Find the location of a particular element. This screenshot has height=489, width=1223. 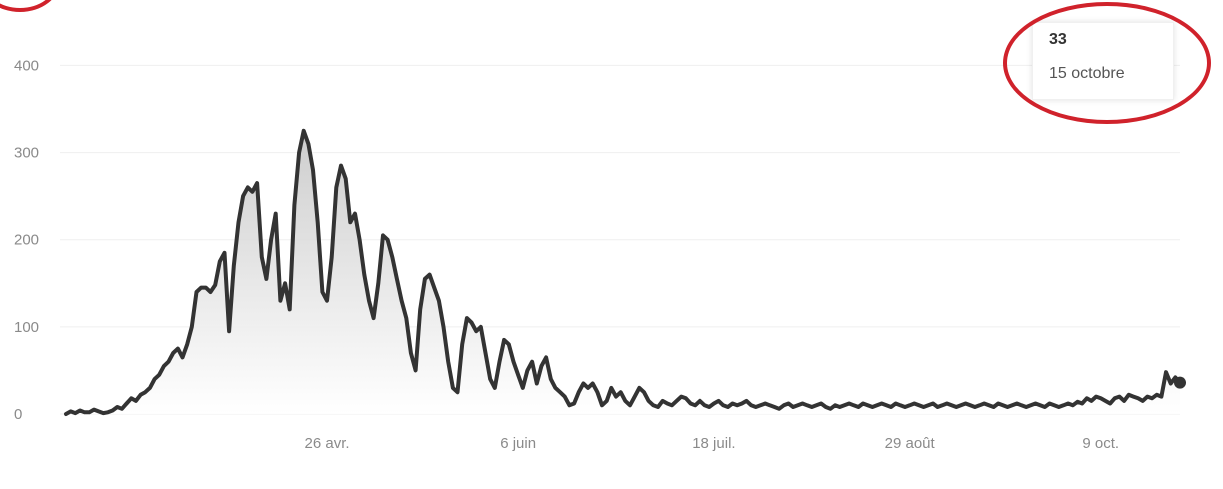

y-axis: 0 100 200 300 400 is located at coordinates (26, 240).